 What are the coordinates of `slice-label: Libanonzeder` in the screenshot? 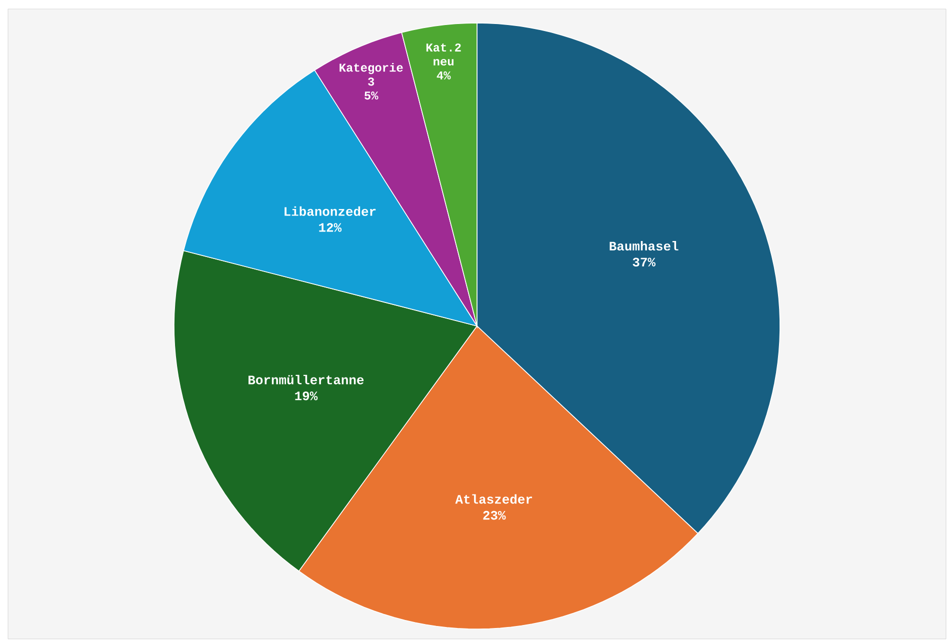 It's located at (330, 211).